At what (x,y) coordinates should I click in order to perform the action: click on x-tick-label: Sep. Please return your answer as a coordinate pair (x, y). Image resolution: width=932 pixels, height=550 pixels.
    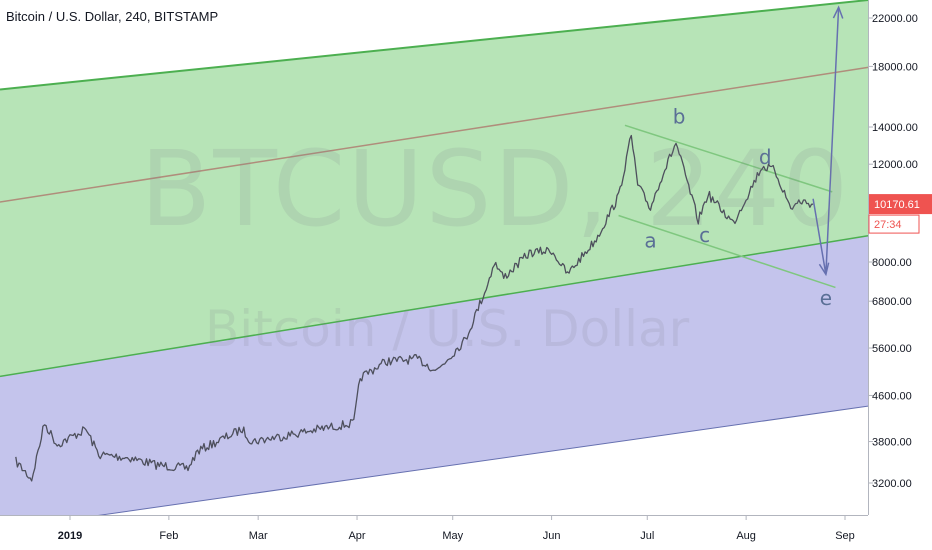
    Looking at the image, I should click on (845, 536).